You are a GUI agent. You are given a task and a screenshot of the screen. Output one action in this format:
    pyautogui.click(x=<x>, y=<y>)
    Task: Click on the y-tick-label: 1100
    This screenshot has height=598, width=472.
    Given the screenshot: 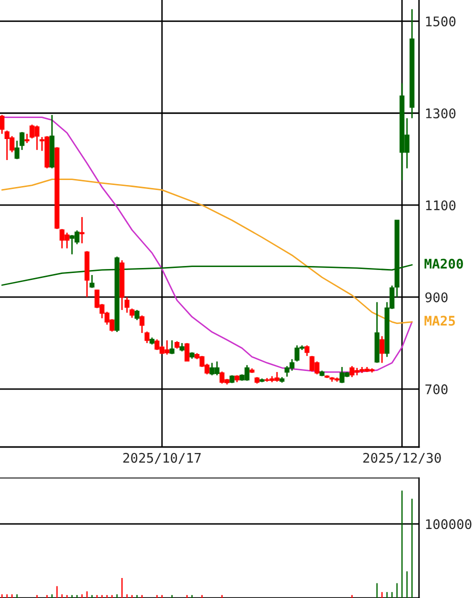 What is the action you would take?
    pyautogui.click(x=441, y=205)
    